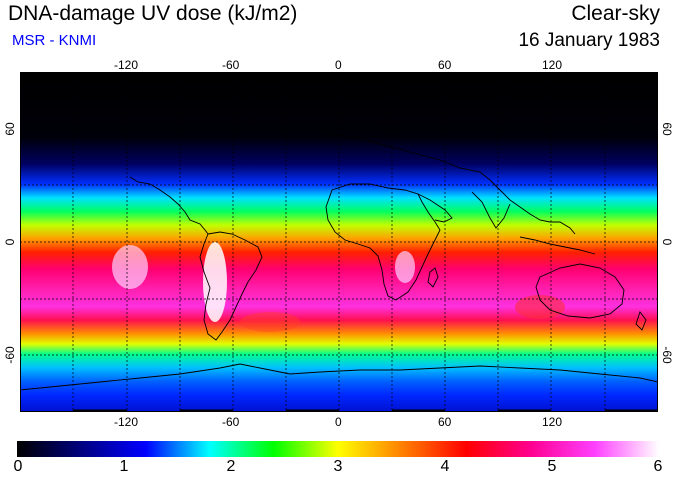 This screenshot has width=678, height=480. I want to click on arabia-coast, so click(435, 208).